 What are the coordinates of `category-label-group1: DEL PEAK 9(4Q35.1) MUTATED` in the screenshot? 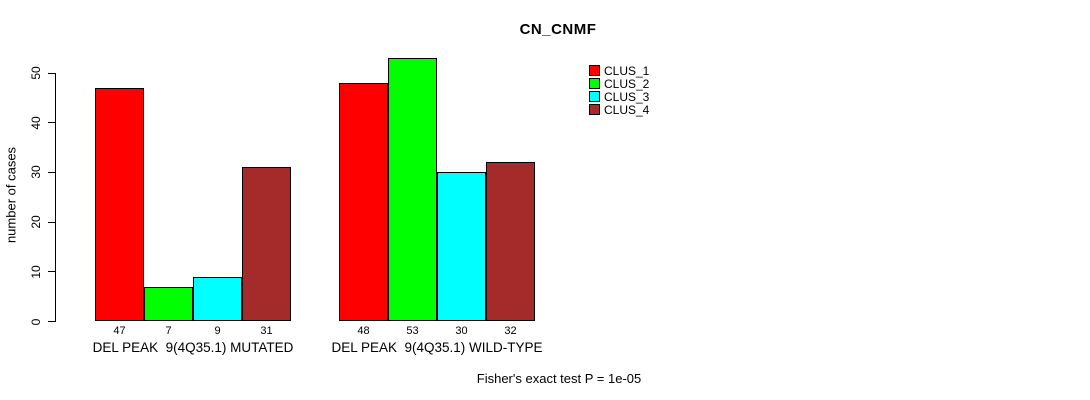 It's located at (193, 347).